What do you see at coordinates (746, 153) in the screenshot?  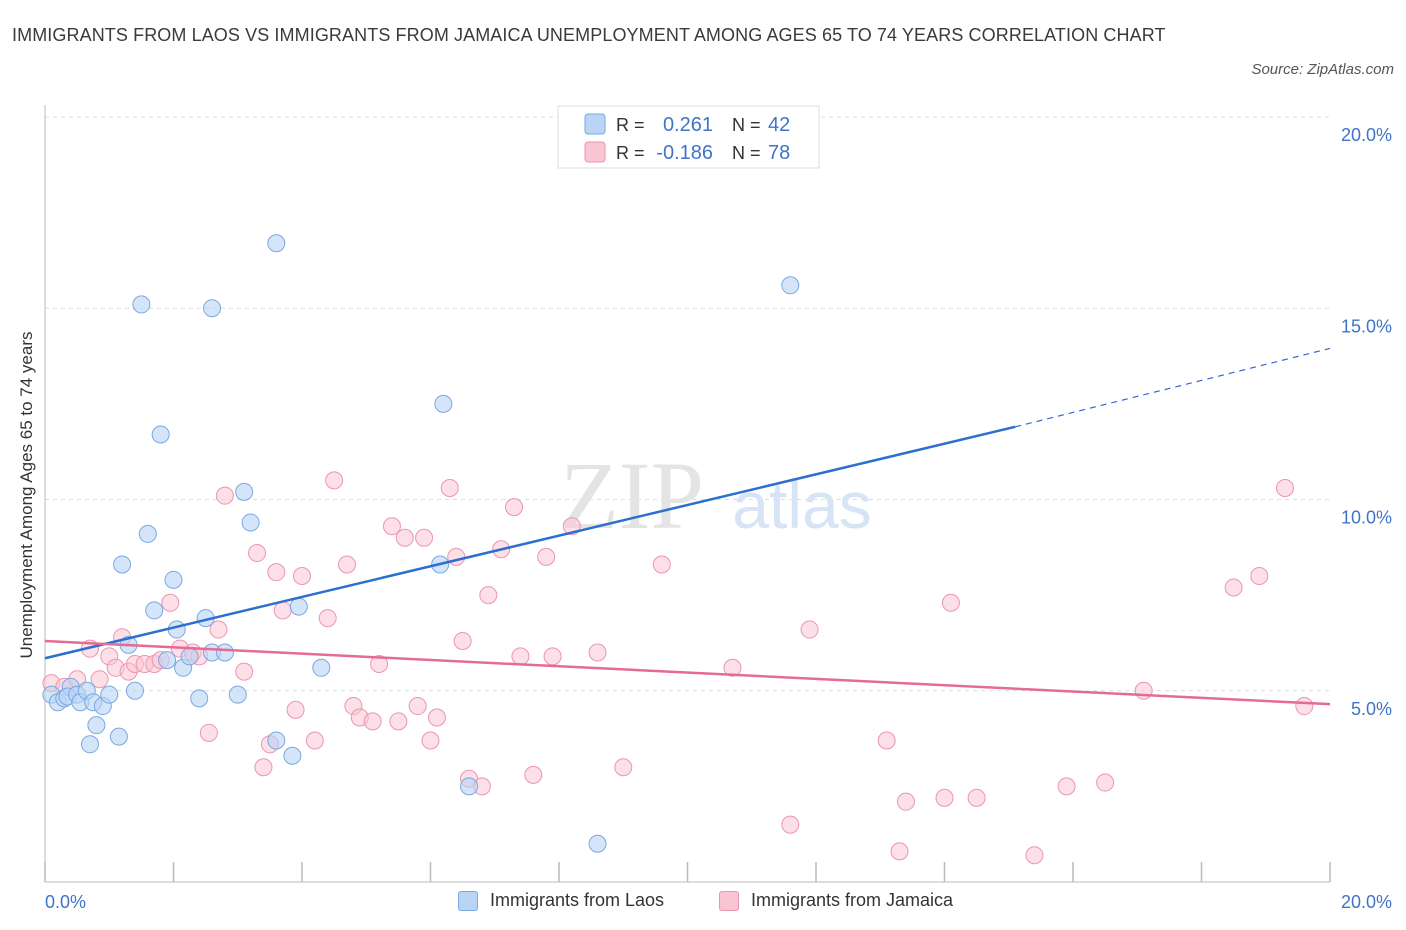 I see `stats-jamaica-n-label: N =` at bounding box center [746, 153].